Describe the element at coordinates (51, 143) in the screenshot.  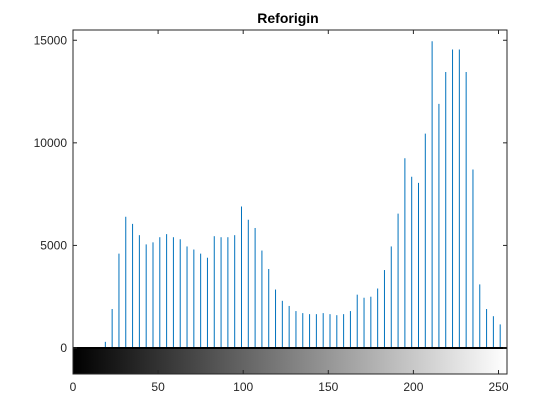
I see `y-tick-label: 10000` at that location.